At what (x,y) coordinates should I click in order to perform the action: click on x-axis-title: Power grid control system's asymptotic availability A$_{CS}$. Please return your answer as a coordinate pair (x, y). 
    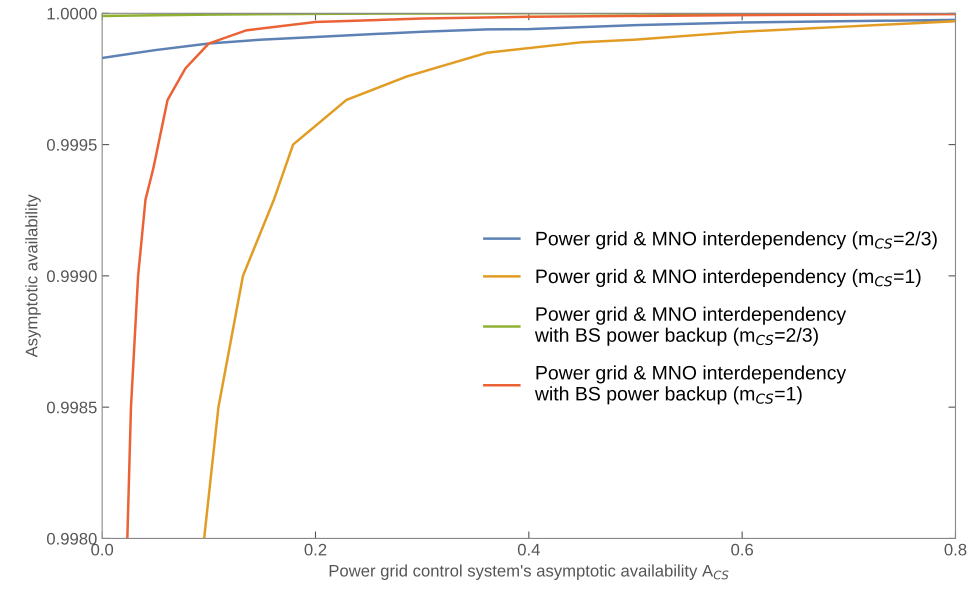
    Looking at the image, I should click on (529, 572).